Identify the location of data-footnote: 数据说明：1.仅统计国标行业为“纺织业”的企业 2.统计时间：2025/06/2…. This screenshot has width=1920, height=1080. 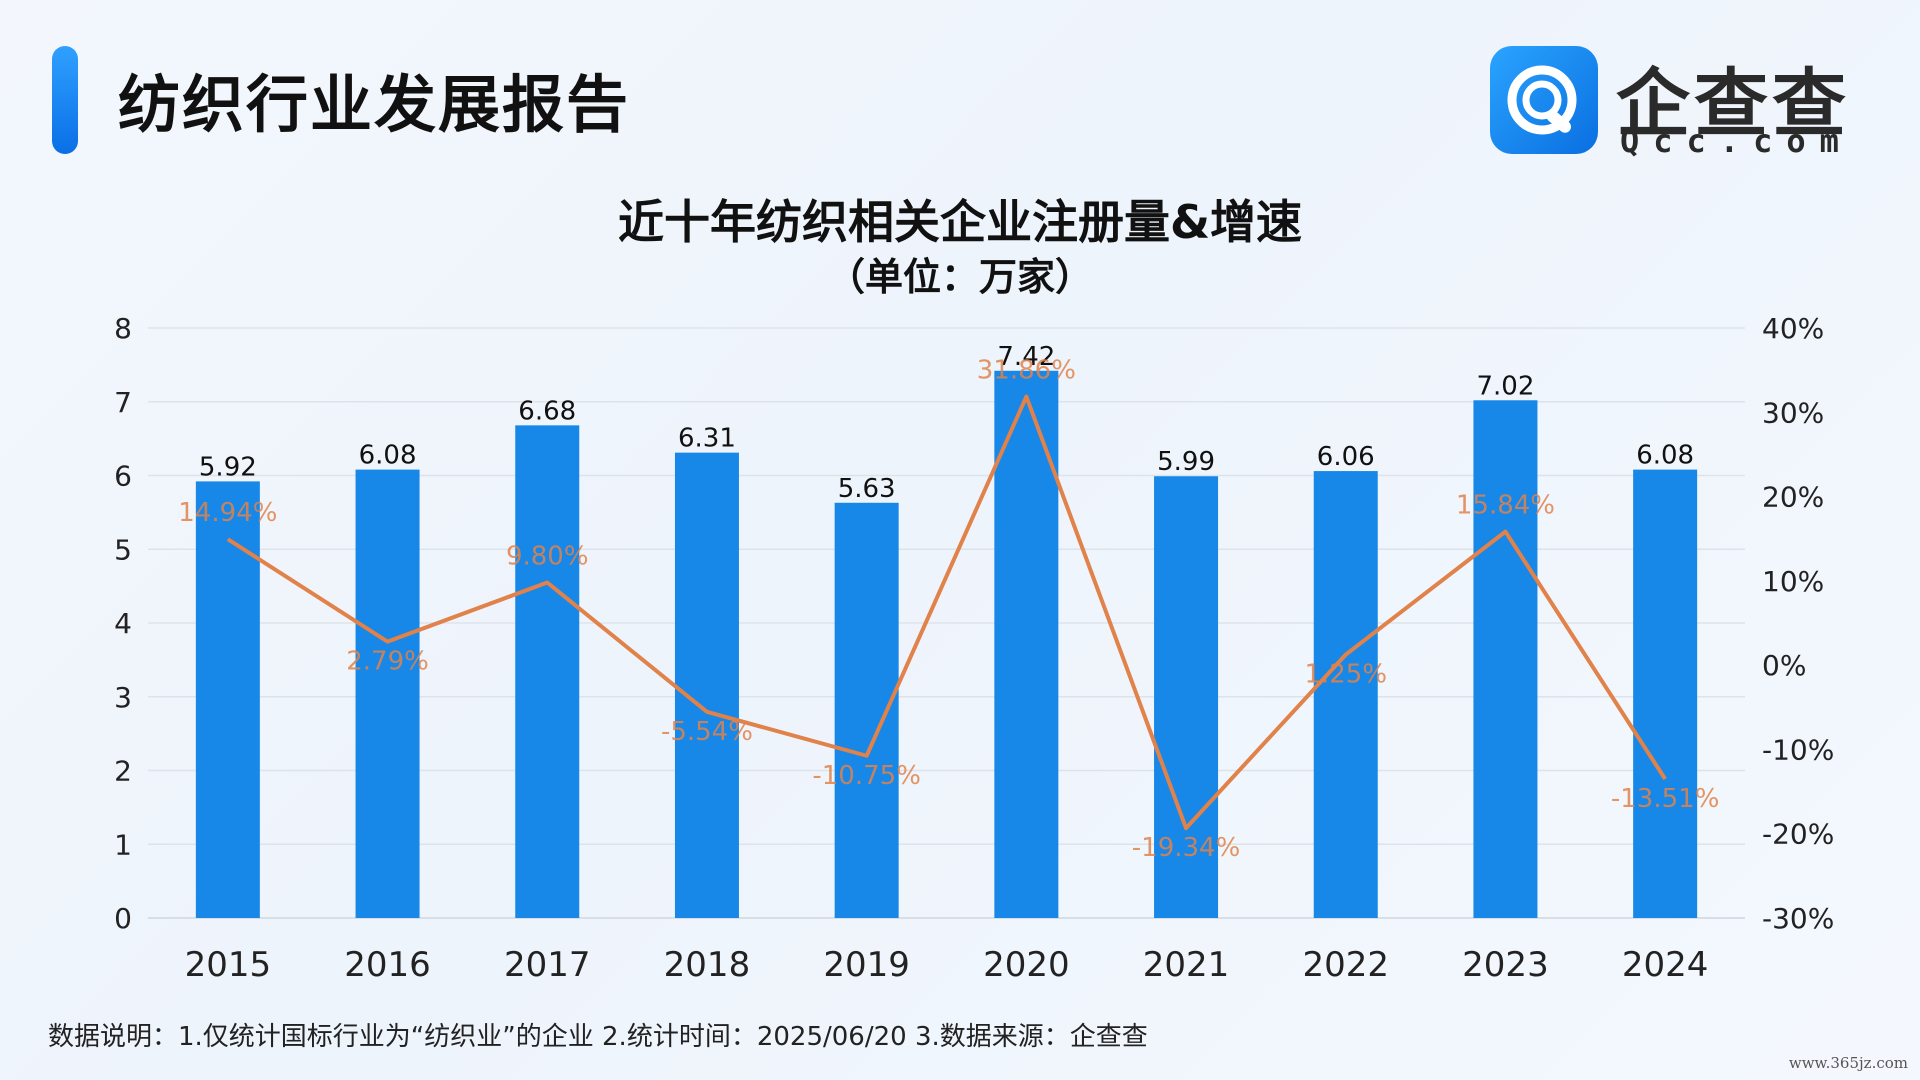
(598, 1037).